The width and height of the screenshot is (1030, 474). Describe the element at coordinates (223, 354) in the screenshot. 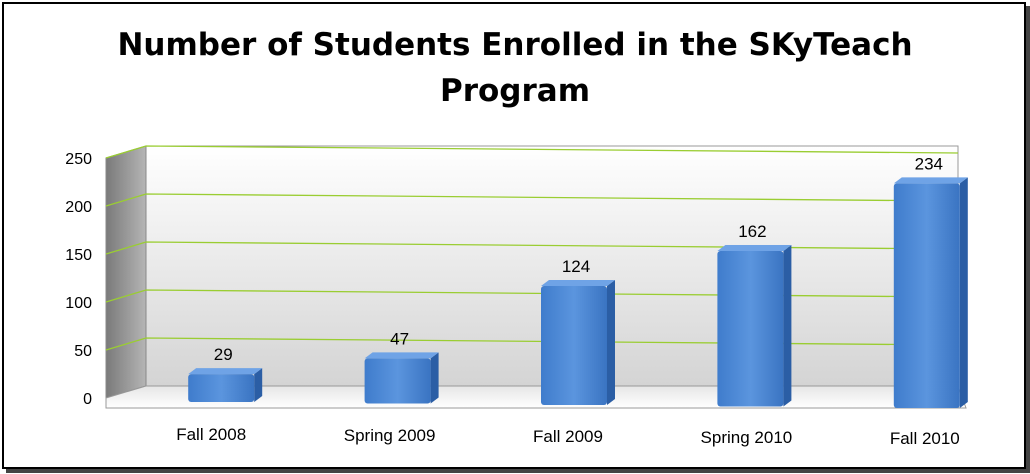

I see `data-label: 29` at that location.